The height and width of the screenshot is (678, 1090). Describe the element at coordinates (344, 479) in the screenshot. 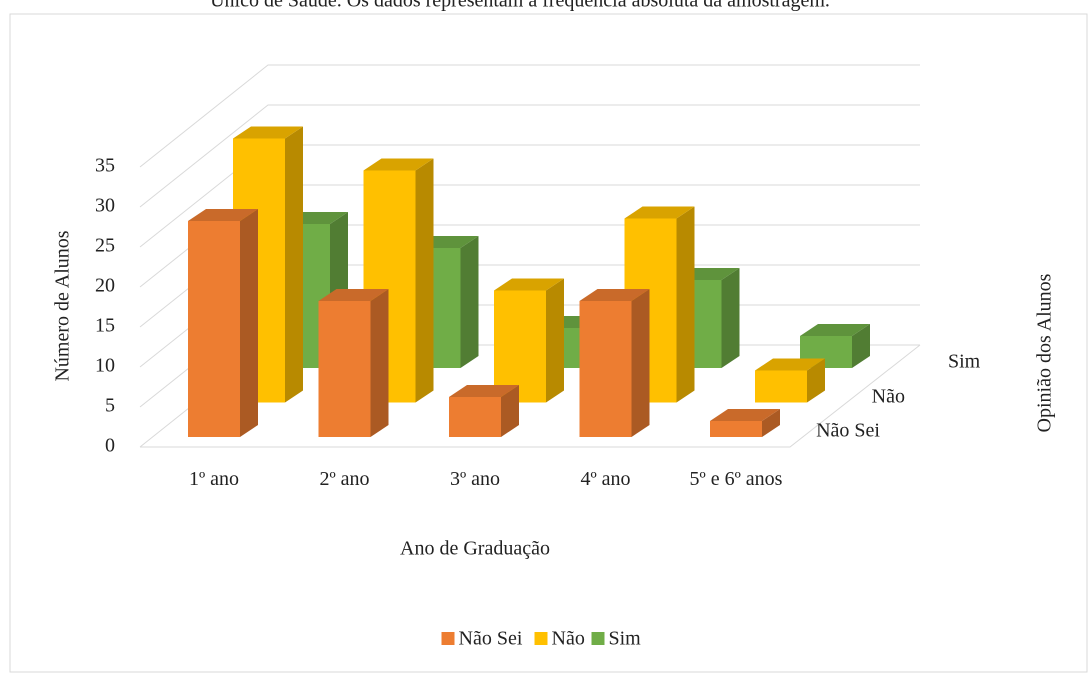

I see `x-tick-label: 2º ano` at that location.